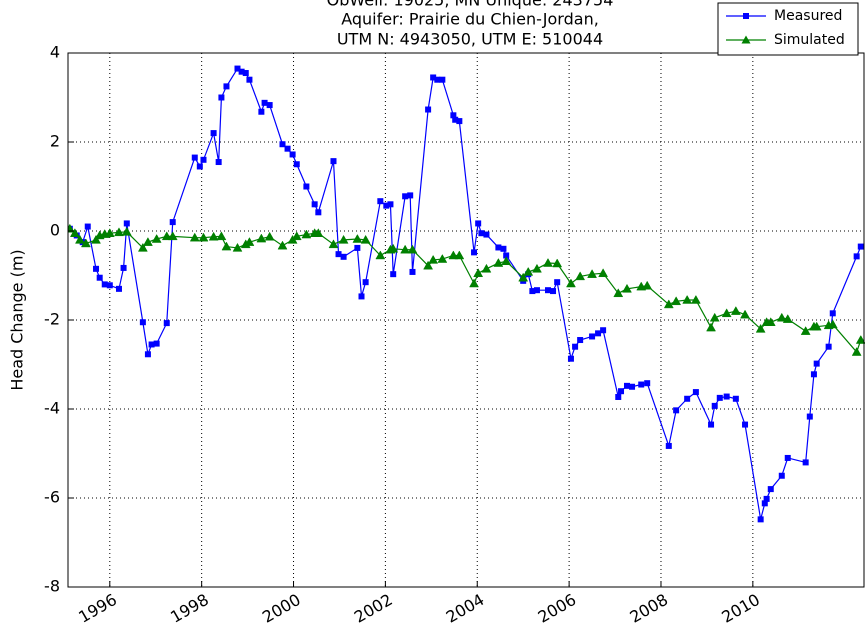 This screenshot has width=865, height=638. I want to click on y-tick-label: -4, so click(52, 408).